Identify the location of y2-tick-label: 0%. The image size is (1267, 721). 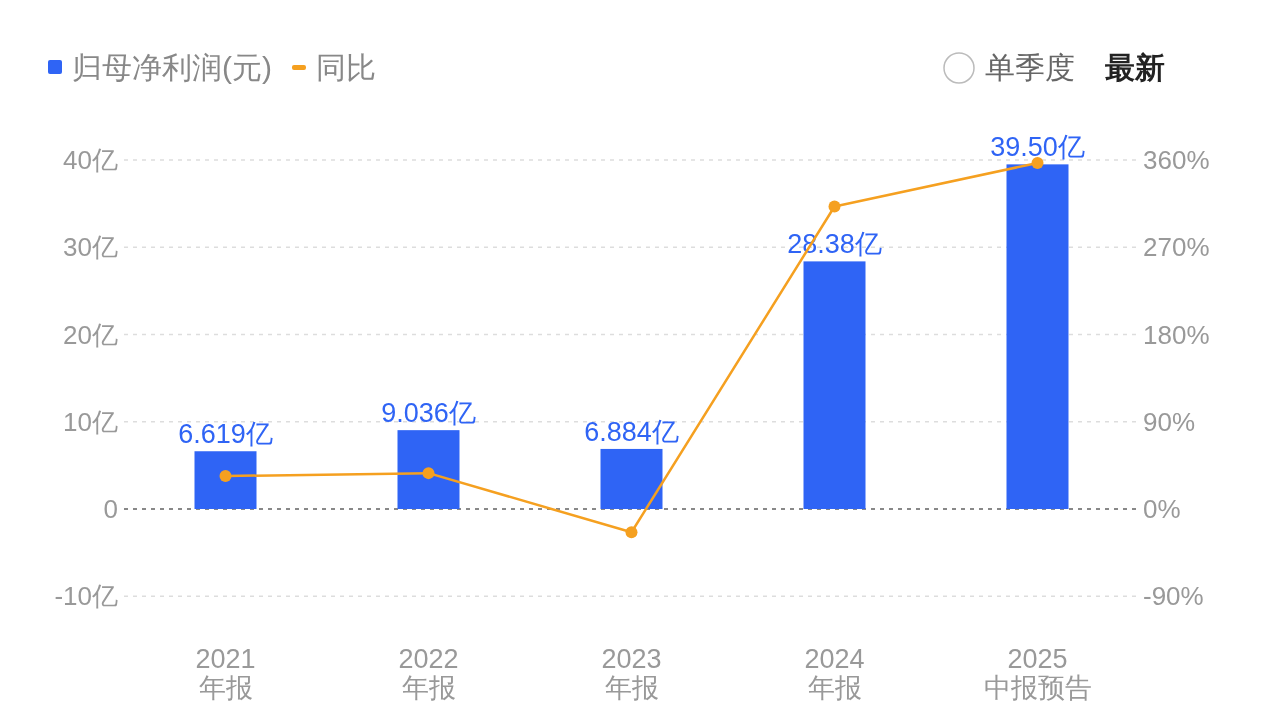
(1162, 509).